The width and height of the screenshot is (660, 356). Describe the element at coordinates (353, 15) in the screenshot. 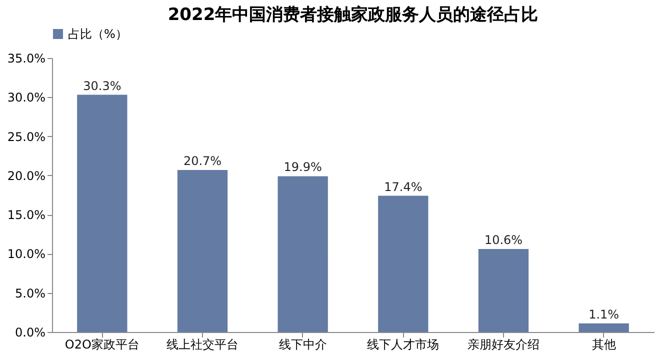

I see `chart-title: 2022年中国消费者接触家政服务人员的途径占比` at that location.